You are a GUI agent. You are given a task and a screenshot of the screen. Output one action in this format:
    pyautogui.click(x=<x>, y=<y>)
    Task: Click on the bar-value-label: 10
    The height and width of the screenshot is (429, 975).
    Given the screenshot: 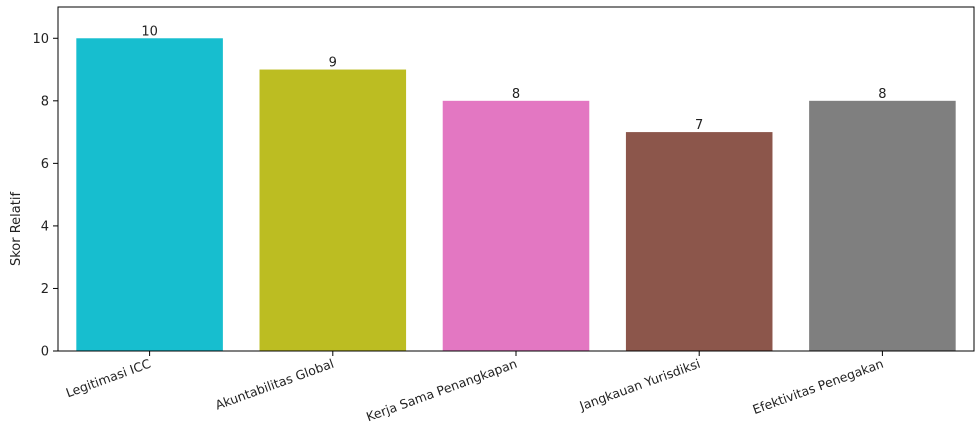 What is the action you would take?
    pyautogui.click(x=149, y=31)
    